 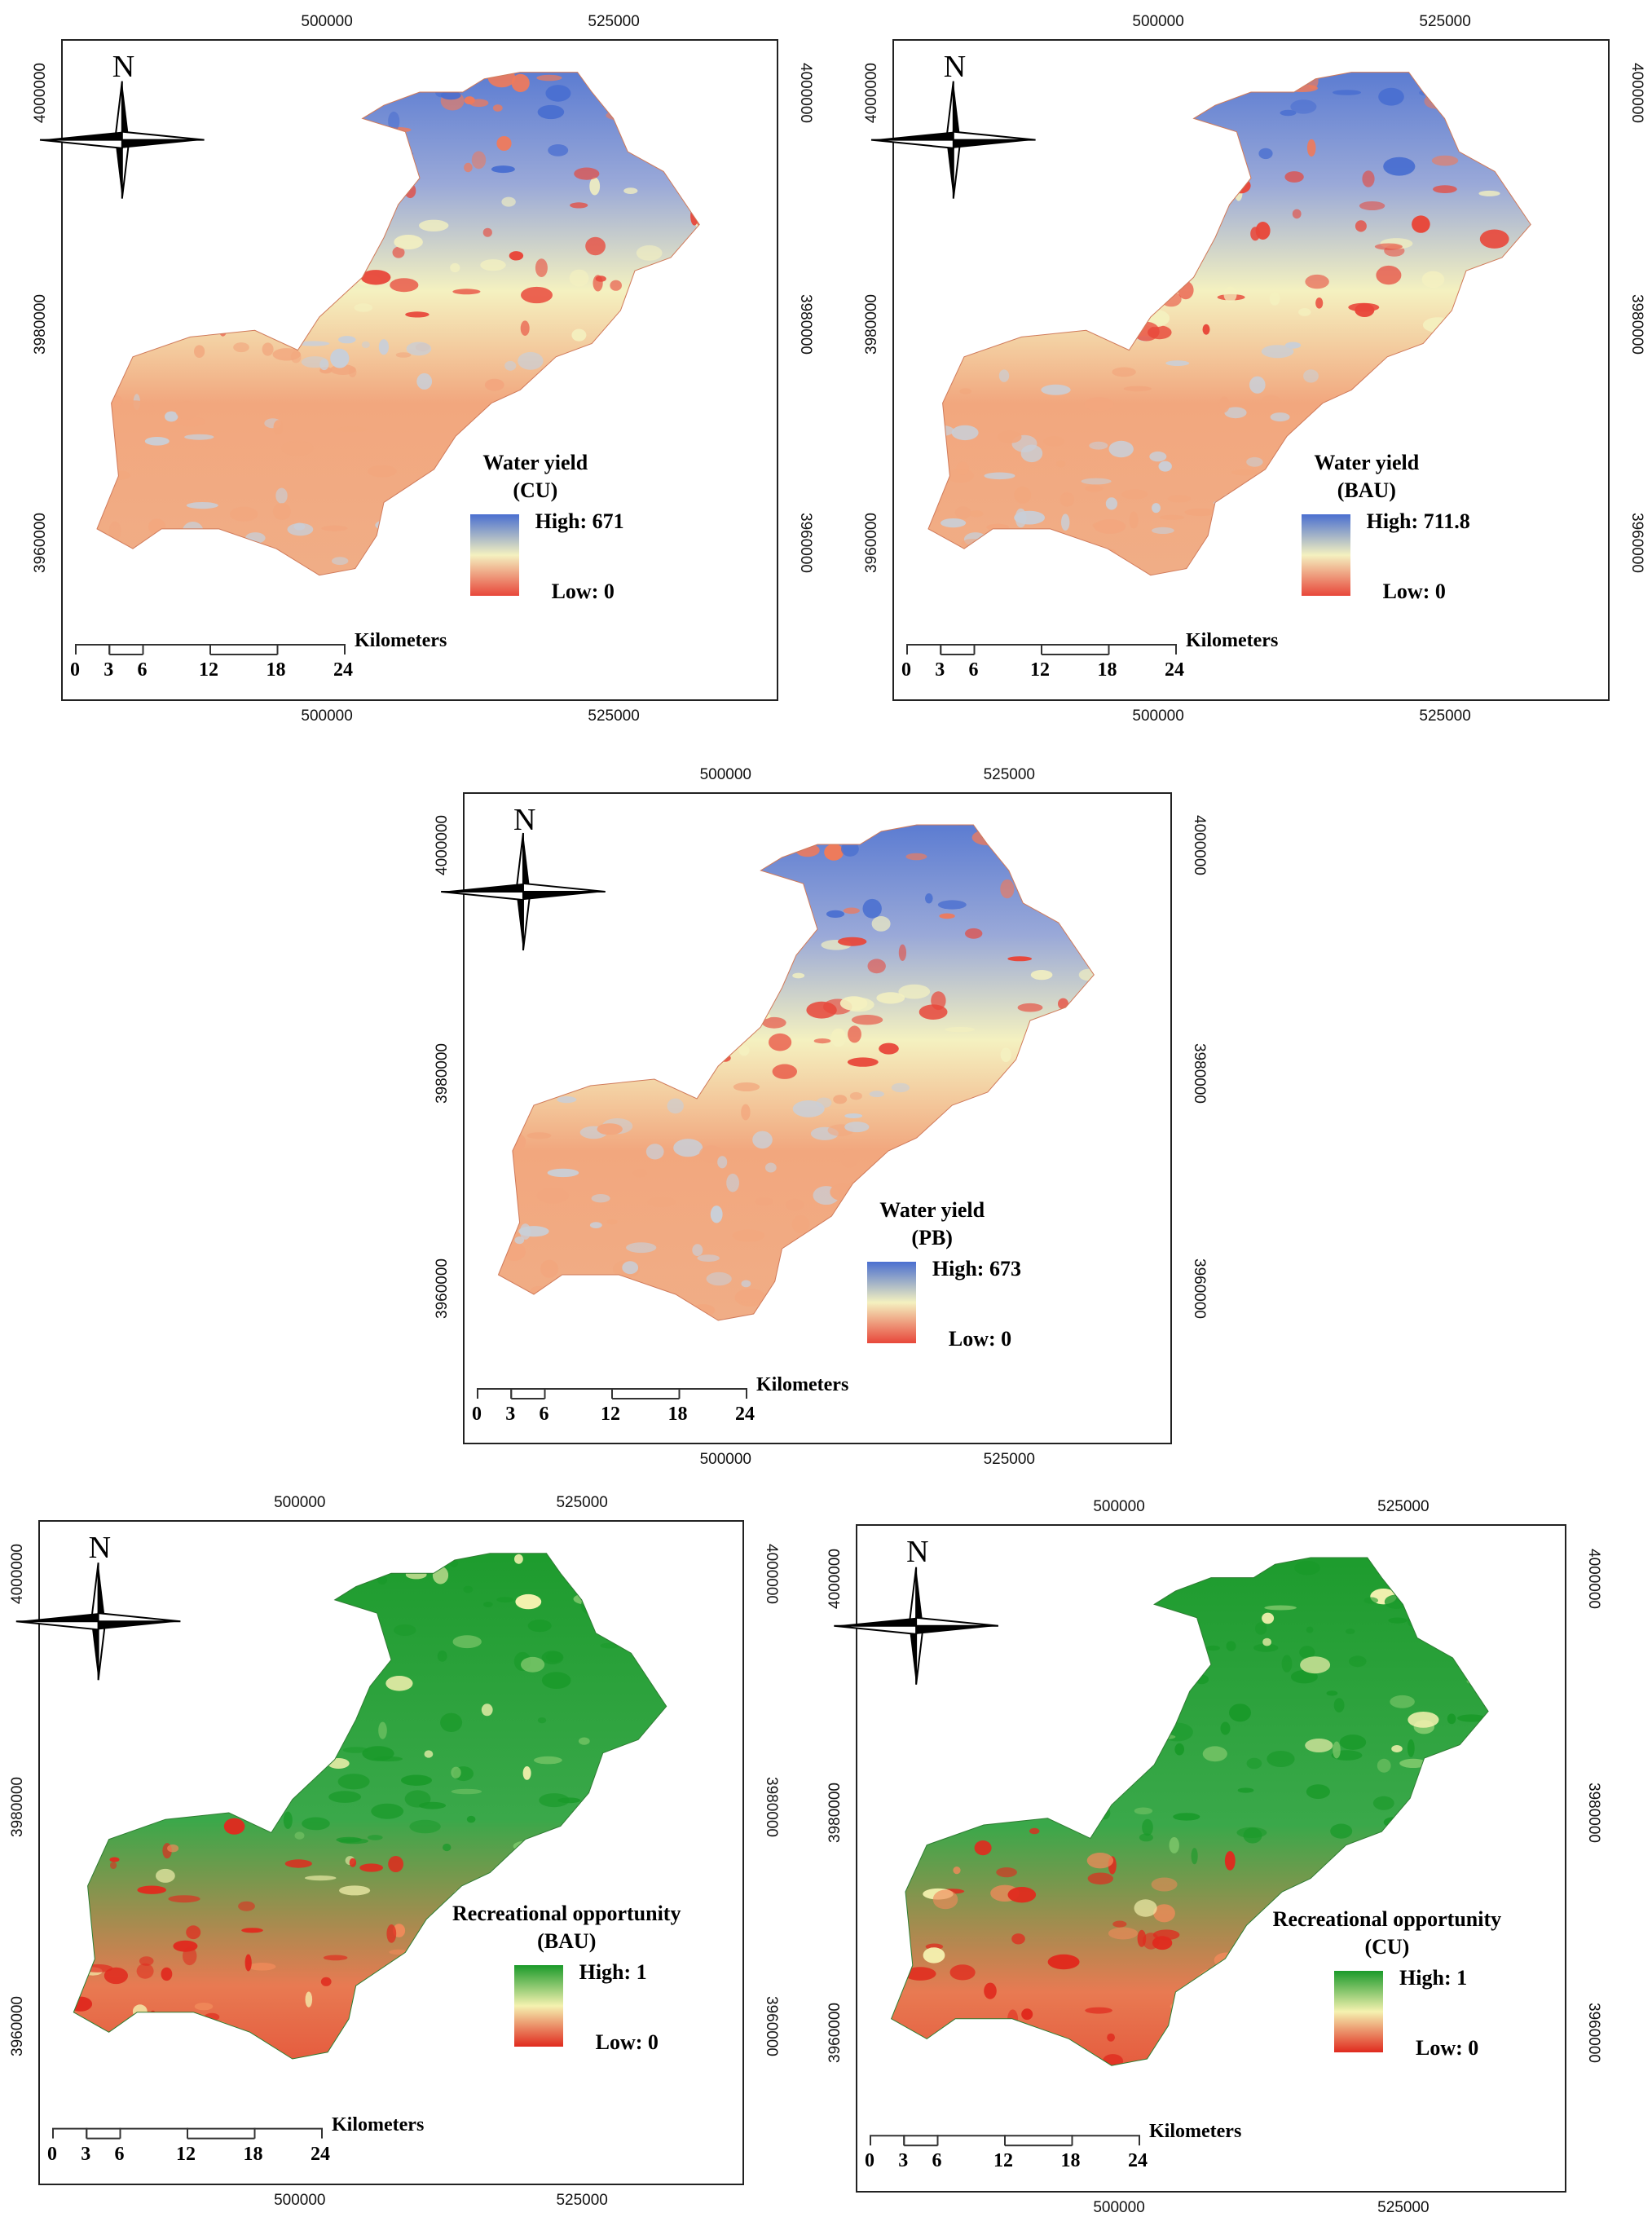 What do you see at coordinates (932, 1238) in the screenshot?
I see `legend-subtitle: (PB)` at bounding box center [932, 1238].